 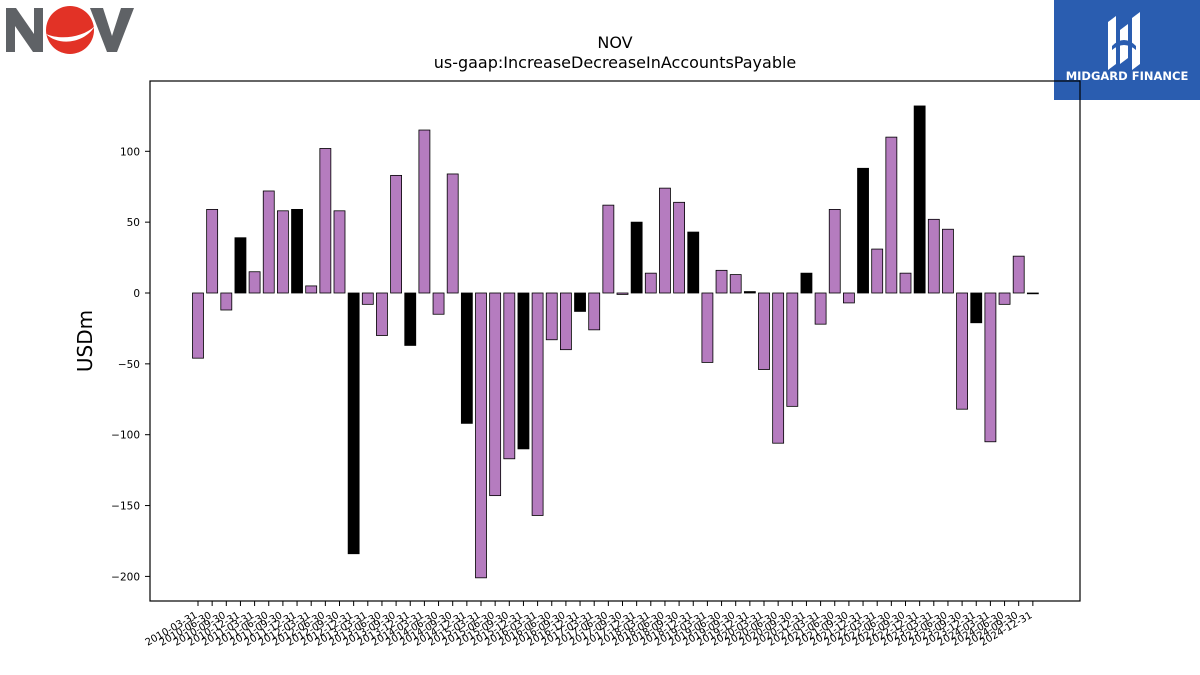 I want to click on y-tick-label: −50, so click(x=129, y=365).